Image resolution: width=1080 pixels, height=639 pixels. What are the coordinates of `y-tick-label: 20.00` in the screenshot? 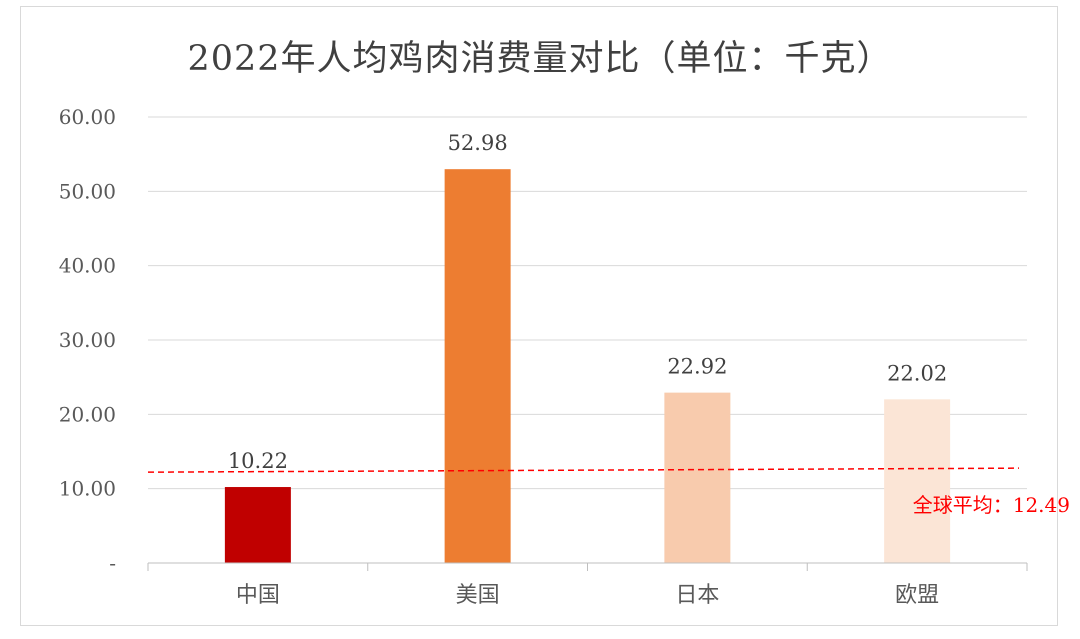 It's located at (87, 414).